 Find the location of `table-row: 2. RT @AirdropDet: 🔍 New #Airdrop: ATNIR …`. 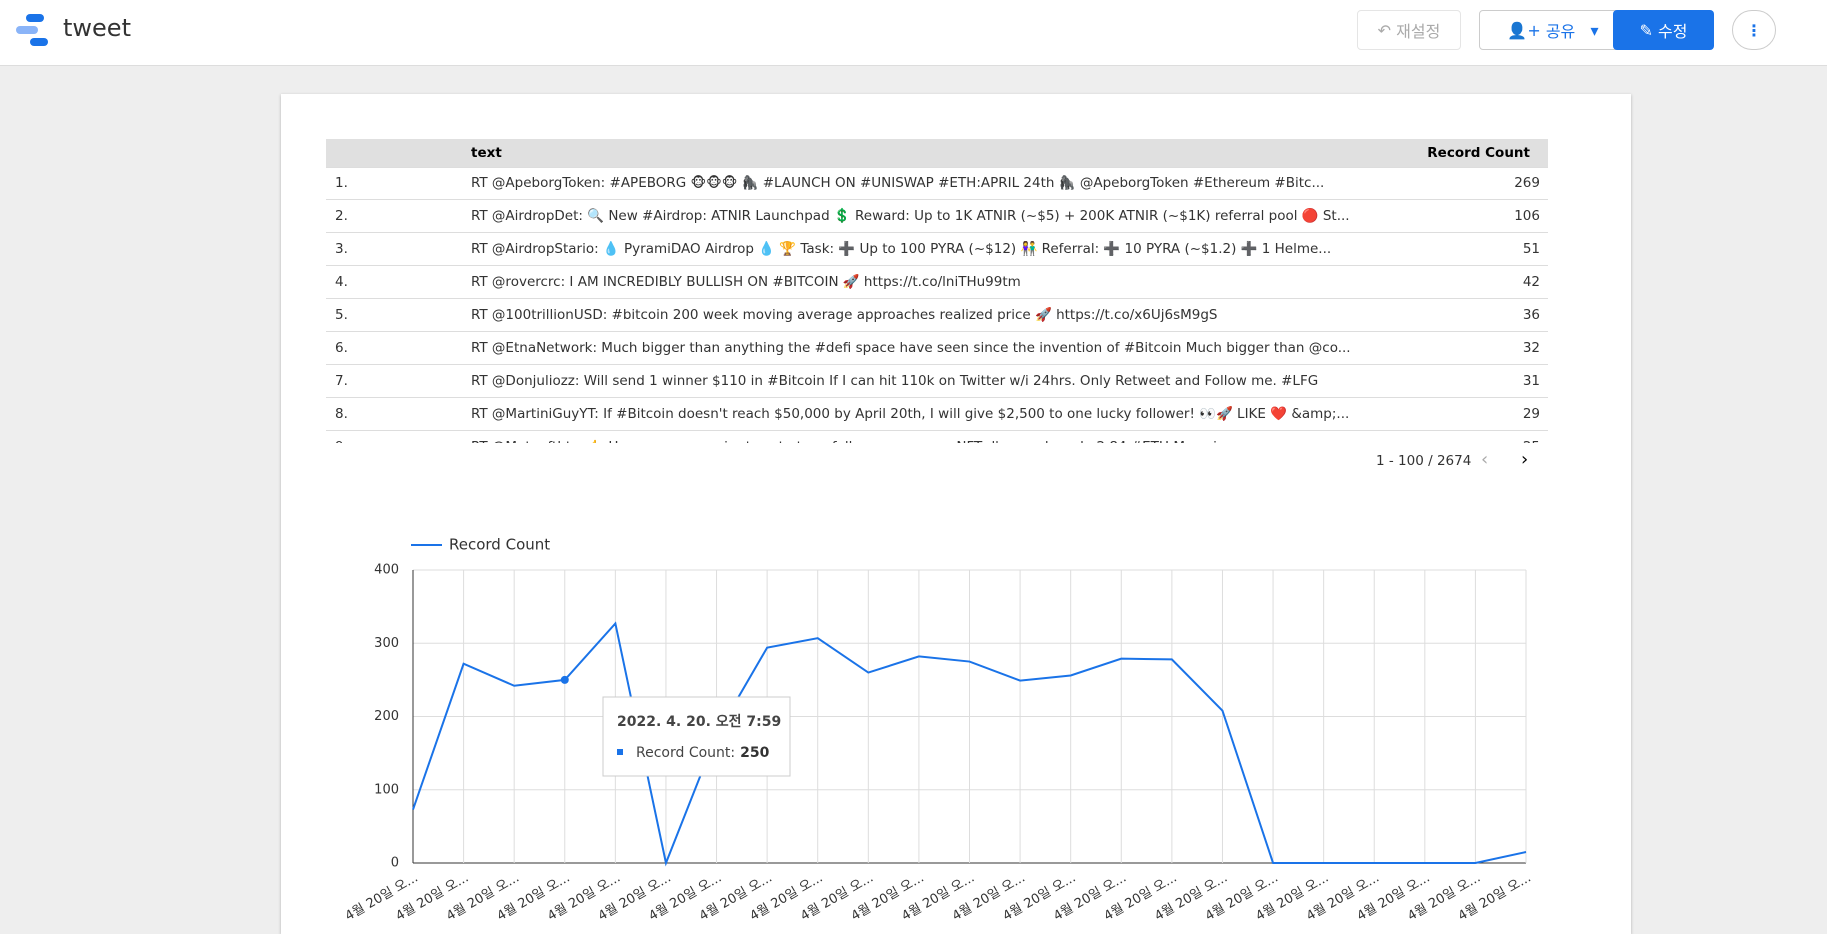

table-row: 2. RT @AirdropDet: 🔍 New #Airdrop: ATNIR … is located at coordinates (937, 216).